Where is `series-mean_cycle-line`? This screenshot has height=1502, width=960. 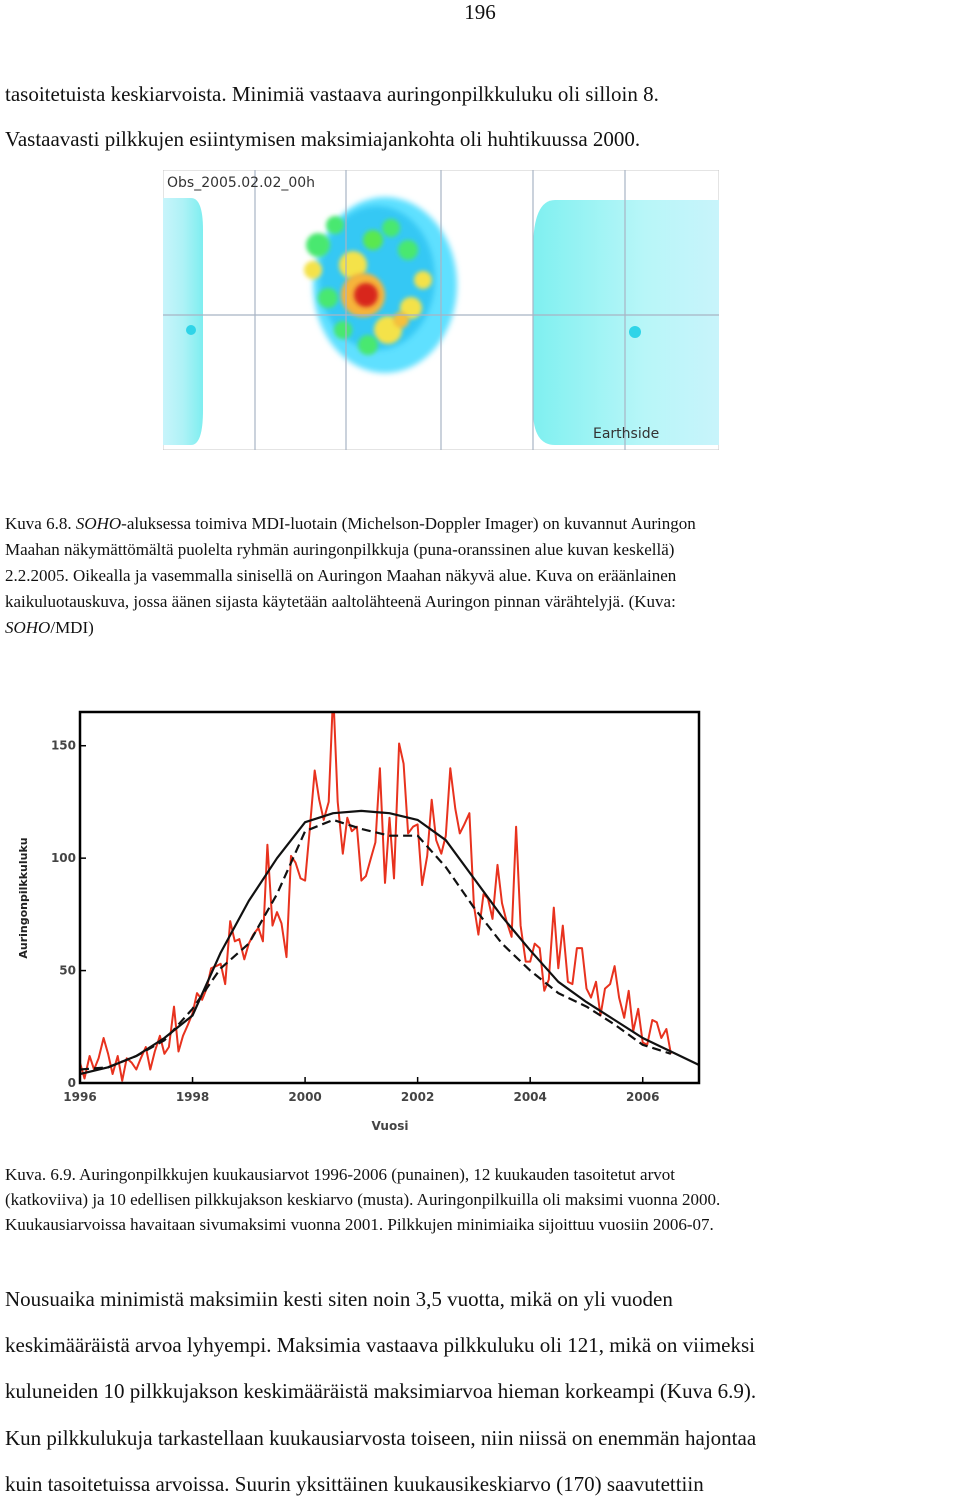
series-mean_cycle-line is located at coordinates (389, 942).